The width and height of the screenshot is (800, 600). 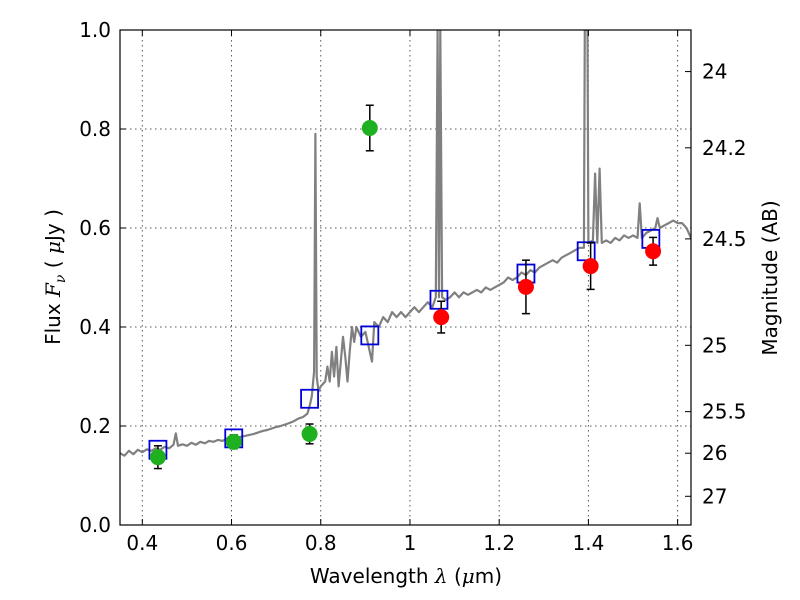 What do you see at coordinates (95, 30) in the screenshot?
I see `y-tick-label: 1.0` at bounding box center [95, 30].